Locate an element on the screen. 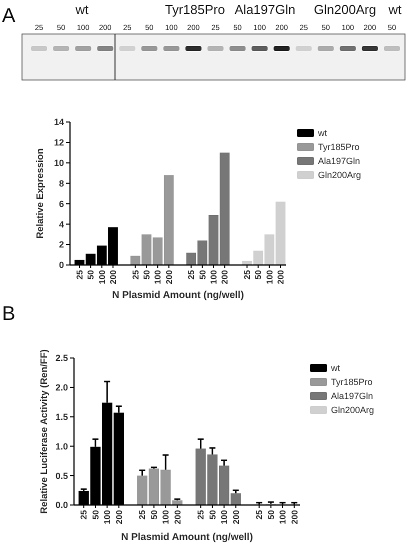 The height and width of the screenshot is (546, 410). text: B is located at coordinates (9, 314).